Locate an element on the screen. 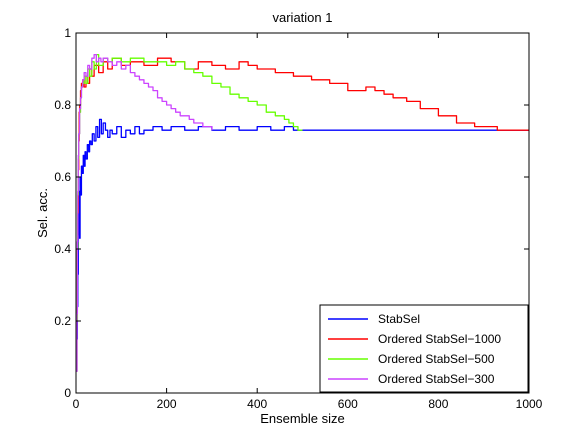 The height and width of the screenshot is (438, 582). y-tick-label: 0.4 is located at coordinates (62, 249).